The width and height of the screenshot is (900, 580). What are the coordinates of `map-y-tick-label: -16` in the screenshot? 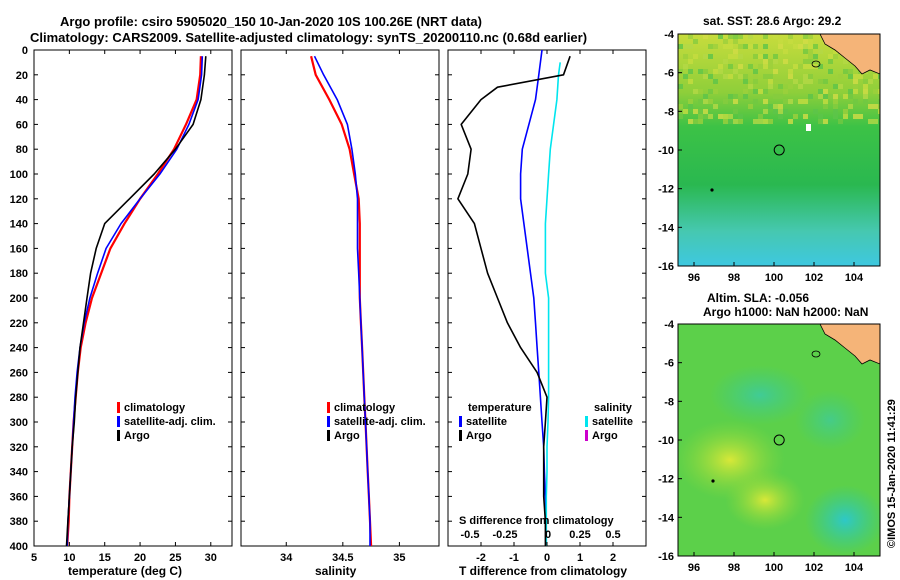 It's located at (666, 557).